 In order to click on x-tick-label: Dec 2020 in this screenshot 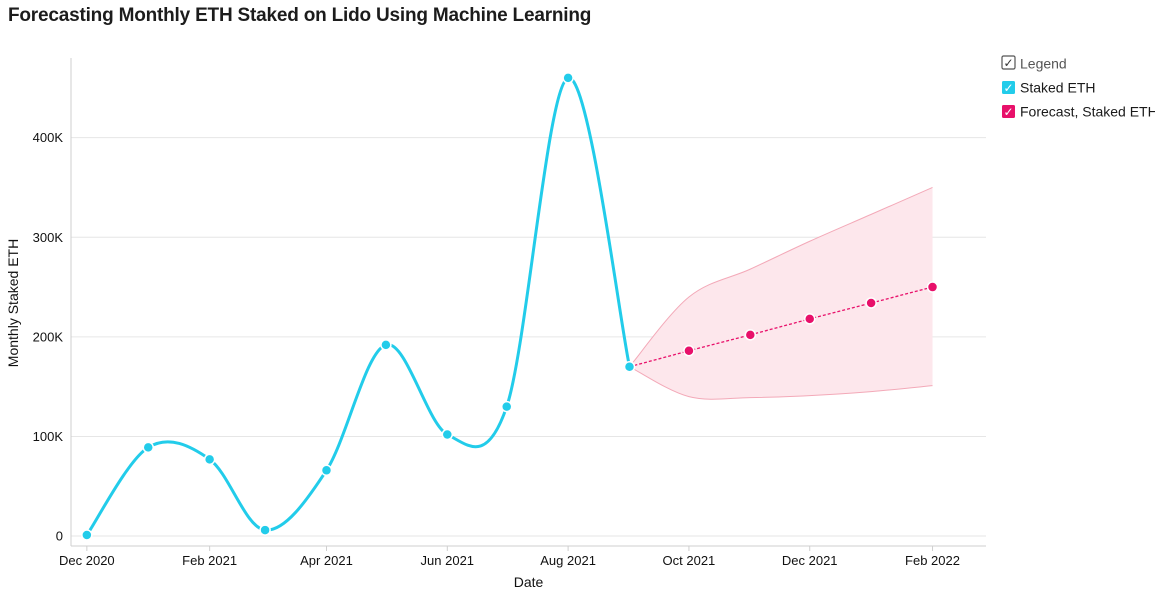, I will do `click(87, 560)`.